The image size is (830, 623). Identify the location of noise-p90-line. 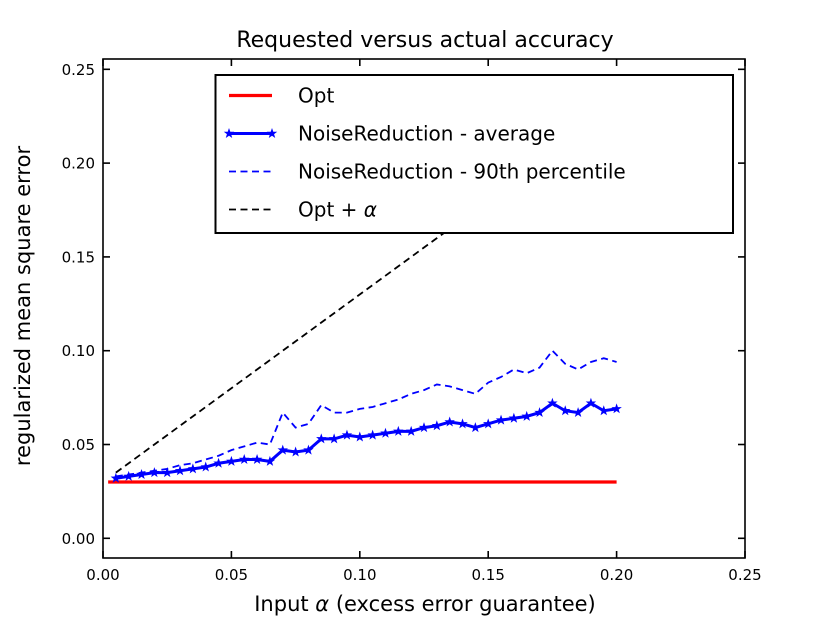
(366, 413).